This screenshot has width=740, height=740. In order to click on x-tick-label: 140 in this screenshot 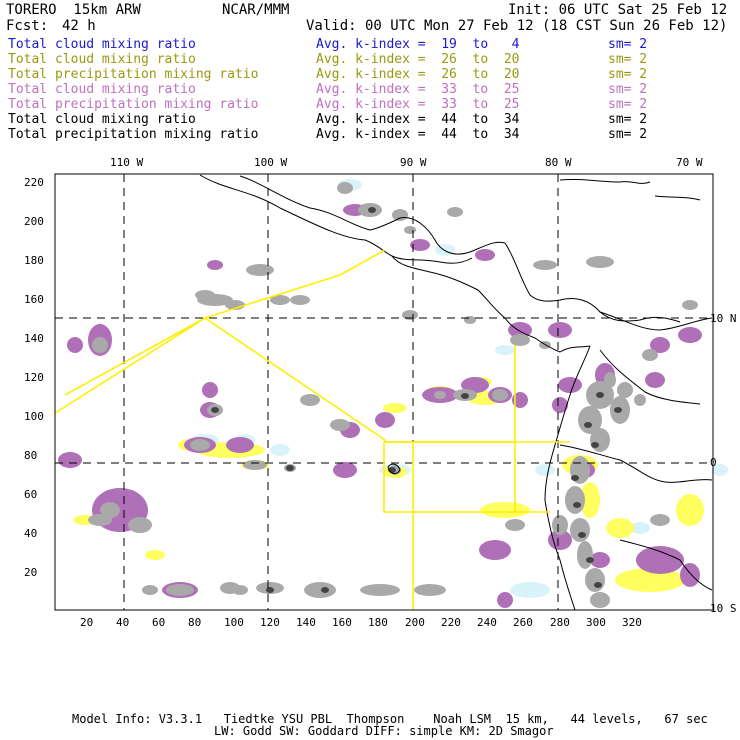, I will do `click(306, 622)`.